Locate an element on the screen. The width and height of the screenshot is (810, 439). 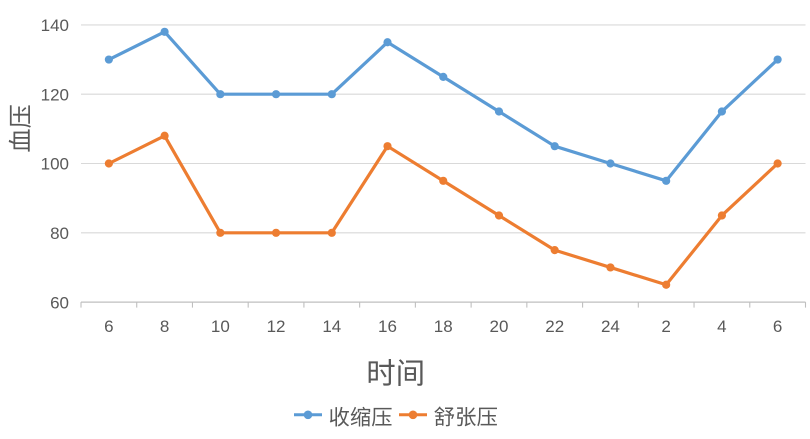
svg-text: 12 is located at coordinates (276, 326).